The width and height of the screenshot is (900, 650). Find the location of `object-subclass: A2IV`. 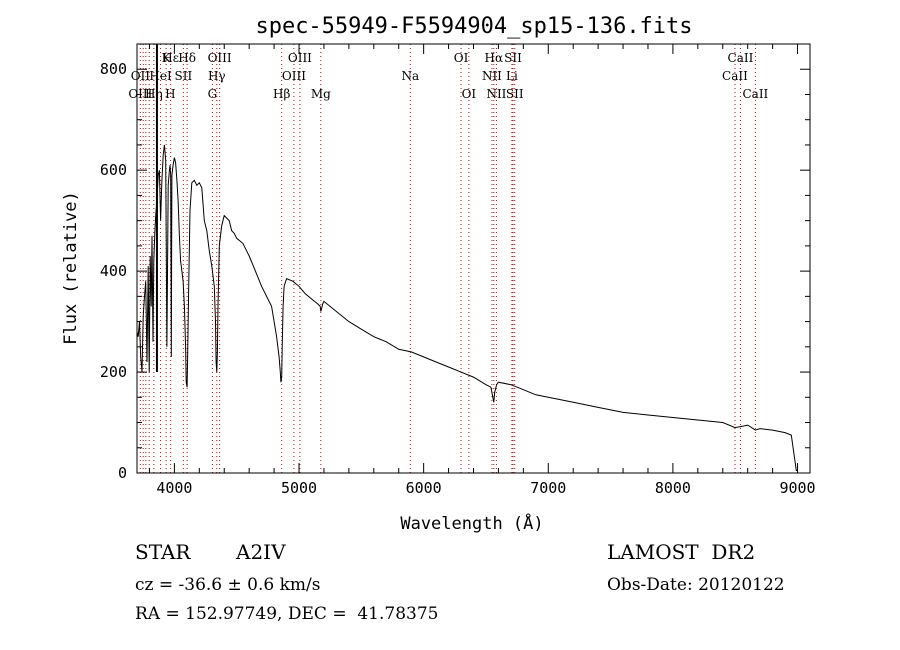

object-subclass: A2IV is located at coordinates (261, 552).